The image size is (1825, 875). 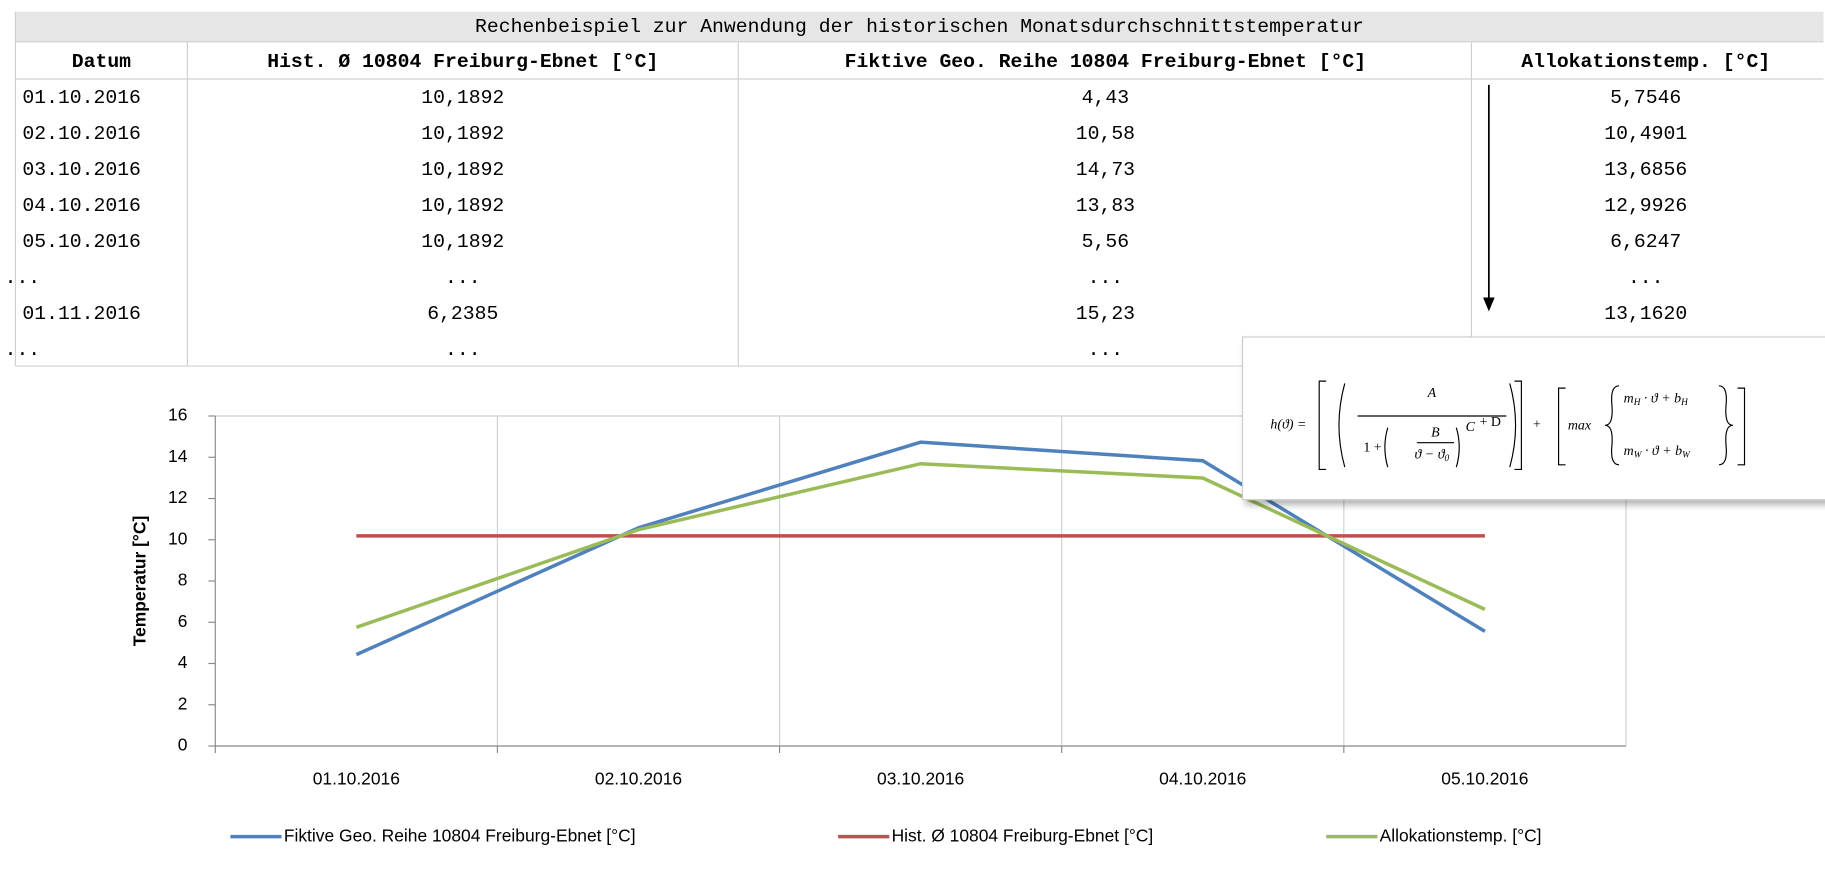 What do you see at coordinates (101, 62) in the screenshot?
I see `table-header: Datum` at bounding box center [101, 62].